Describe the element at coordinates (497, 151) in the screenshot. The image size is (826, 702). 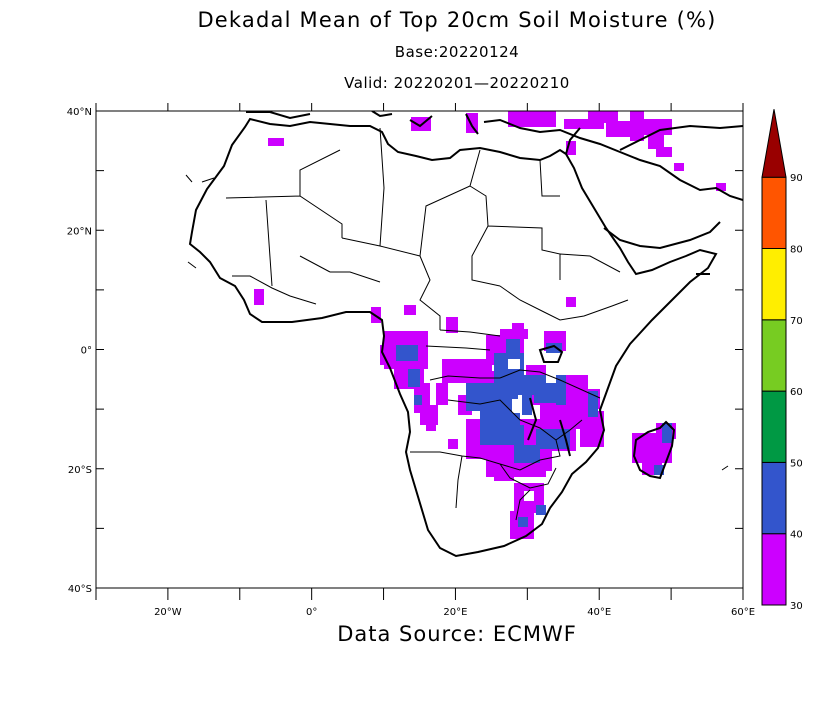
I see `moisture-region-north` at that location.